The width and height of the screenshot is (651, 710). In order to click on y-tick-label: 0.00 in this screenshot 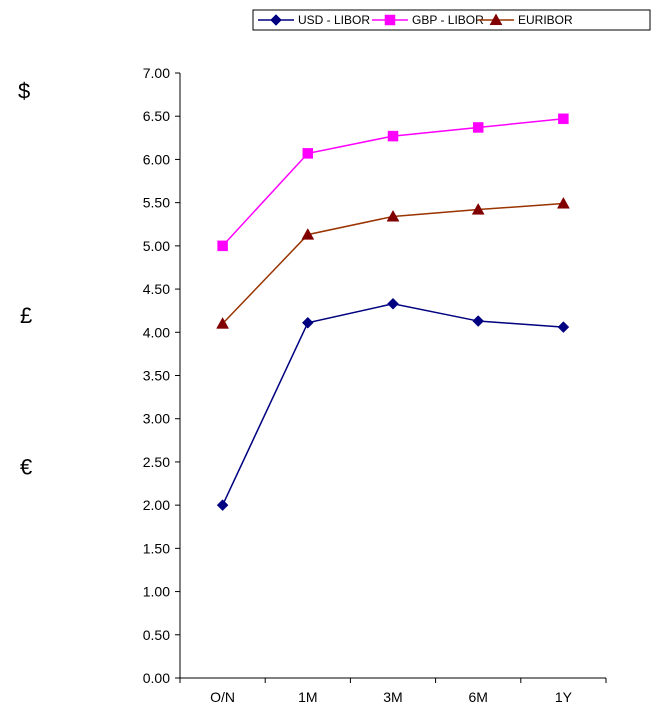, I will do `click(156, 678)`.